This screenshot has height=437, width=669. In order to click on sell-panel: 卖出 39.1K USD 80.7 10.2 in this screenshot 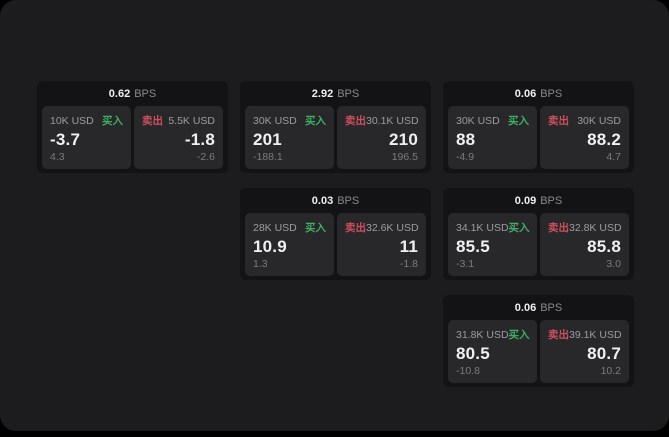, I will do `click(584, 351)`.